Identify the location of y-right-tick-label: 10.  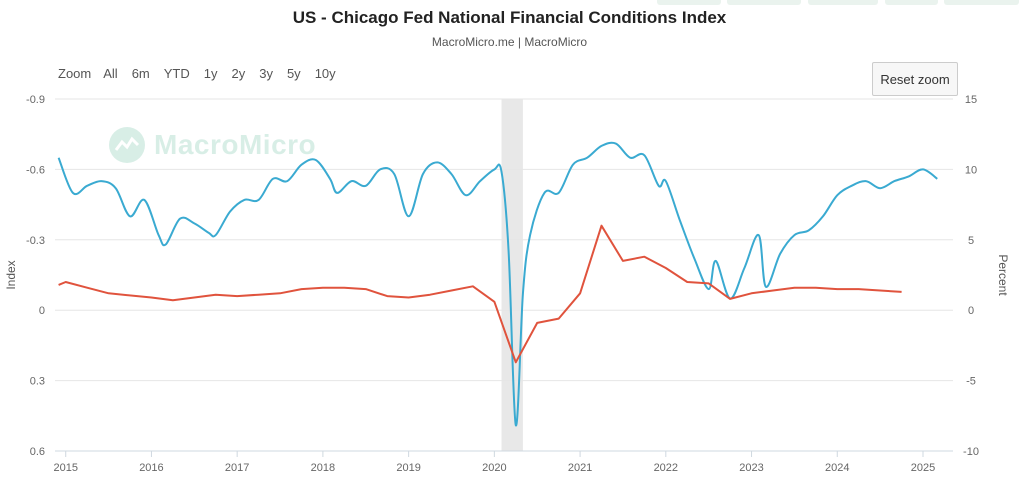
(971, 170).